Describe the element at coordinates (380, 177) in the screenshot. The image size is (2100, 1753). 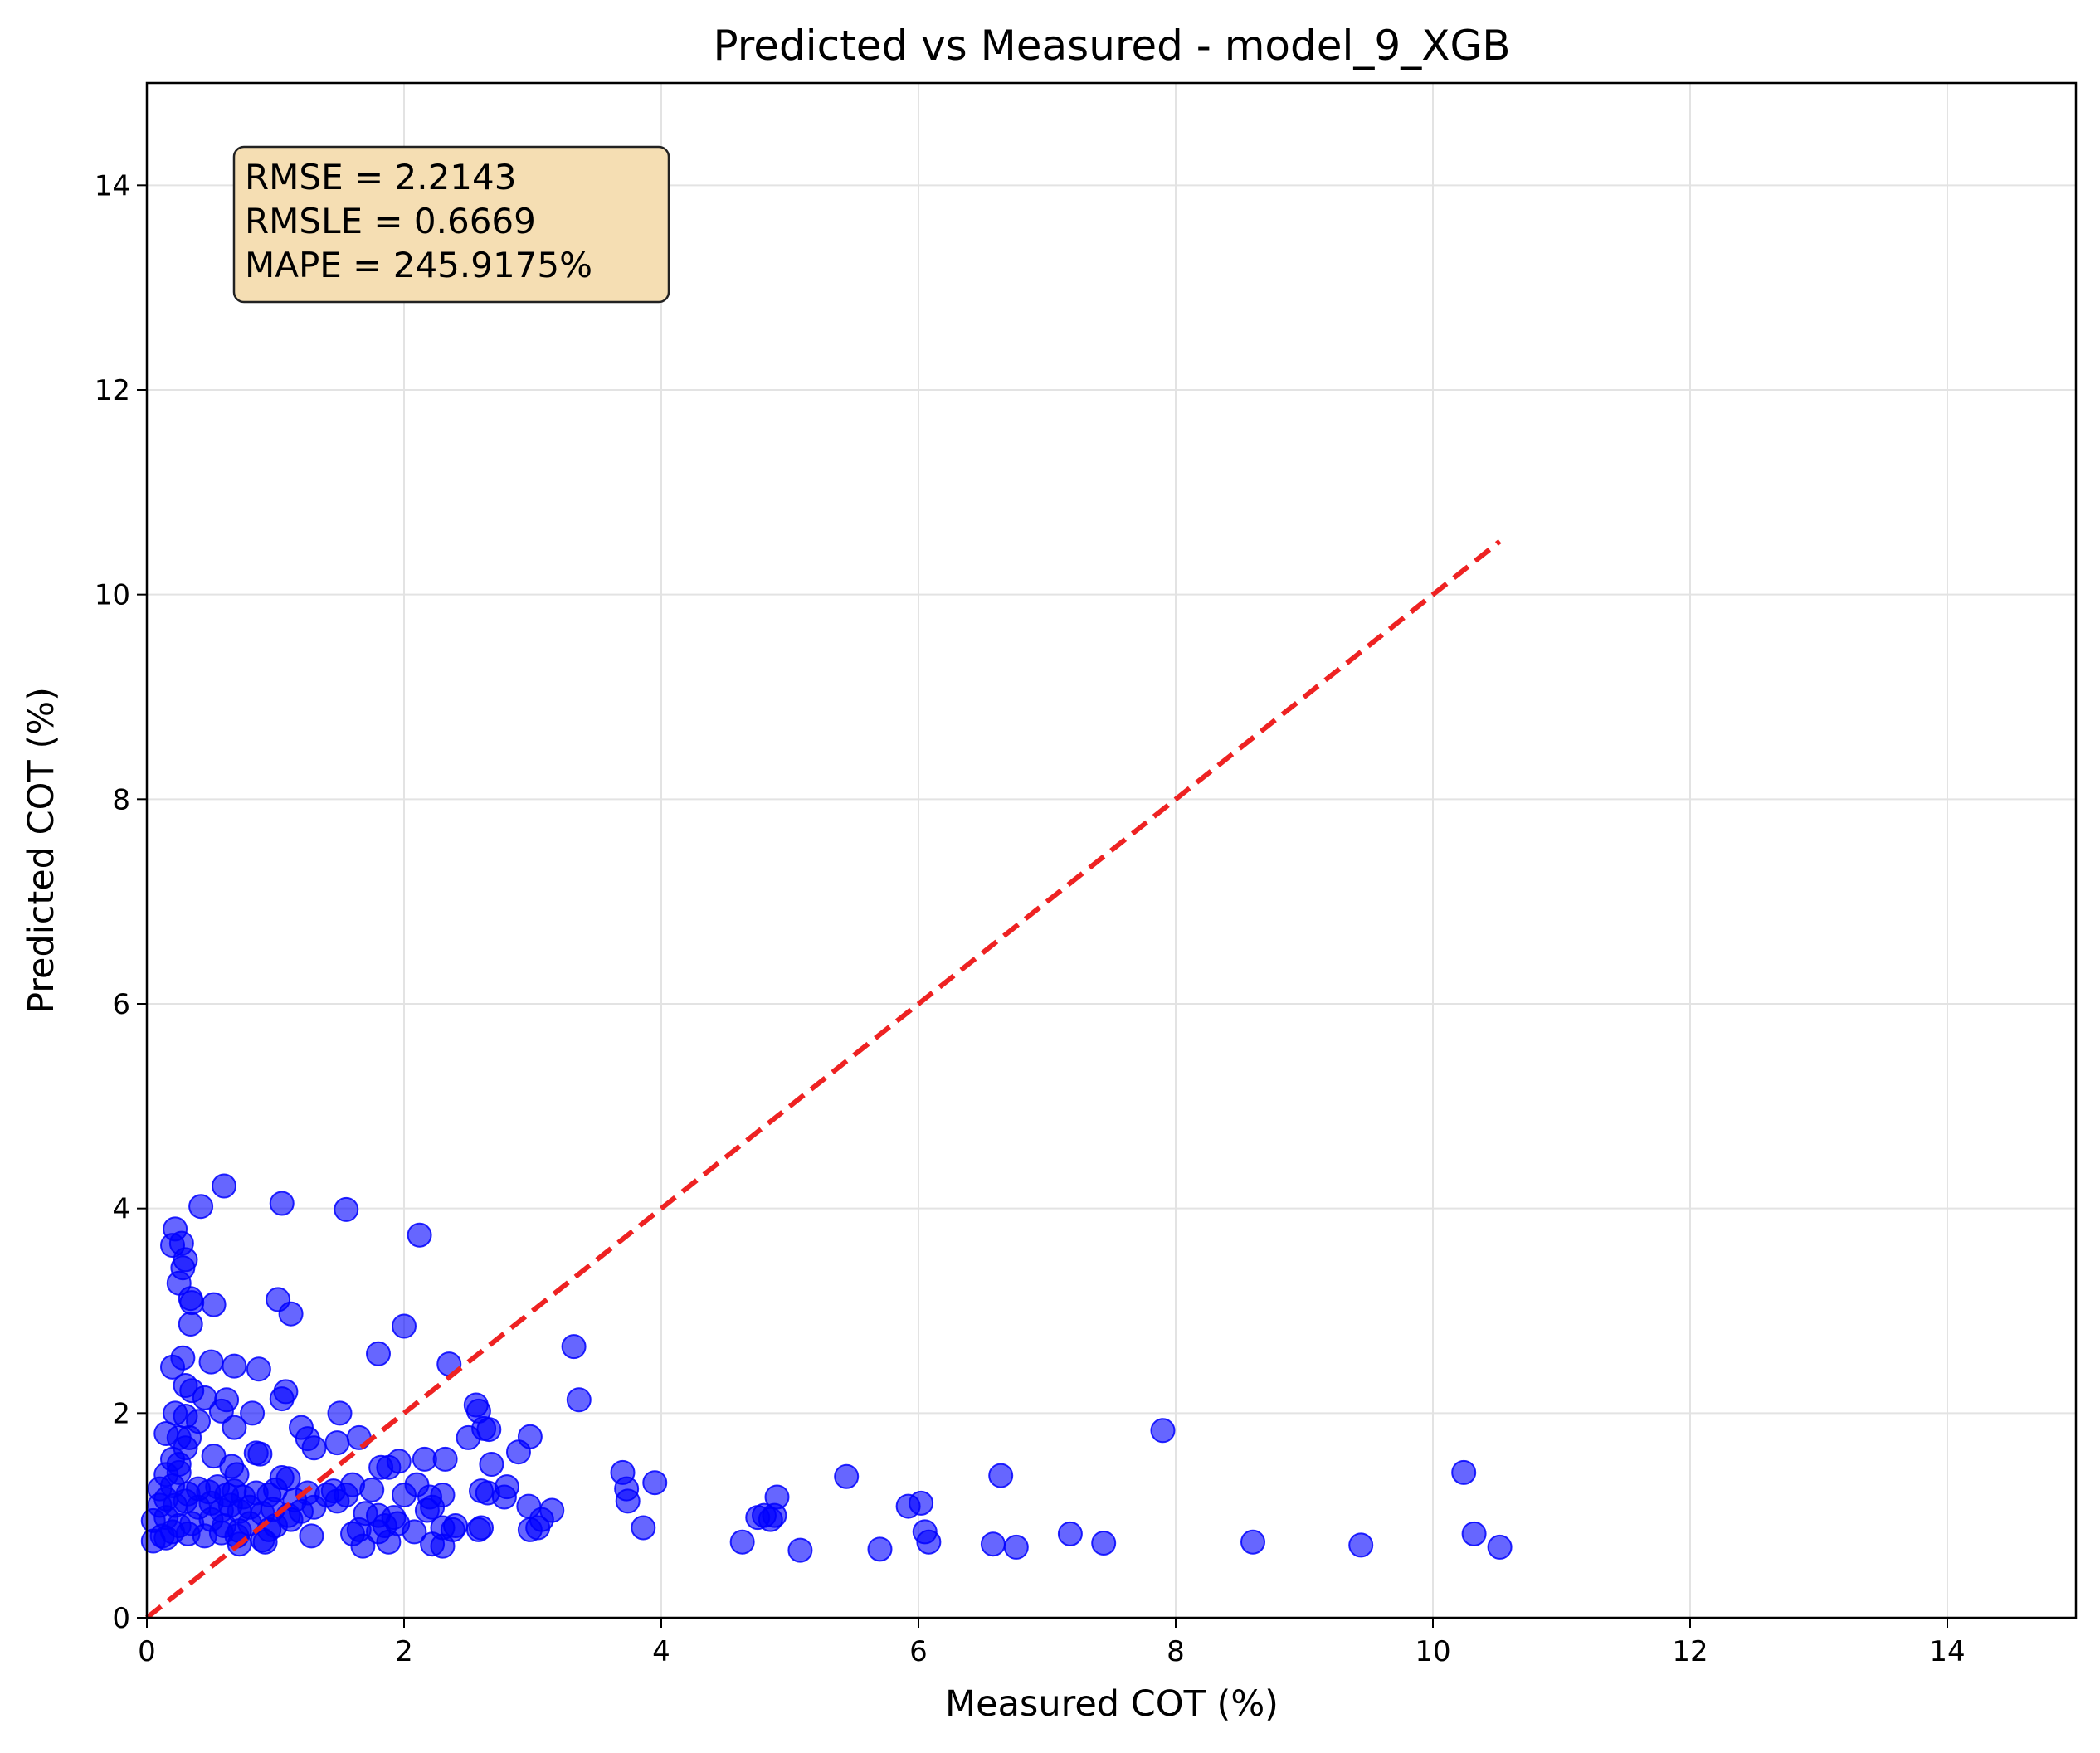
I see `metric-rmse: RMSE = 2.2143` at that location.